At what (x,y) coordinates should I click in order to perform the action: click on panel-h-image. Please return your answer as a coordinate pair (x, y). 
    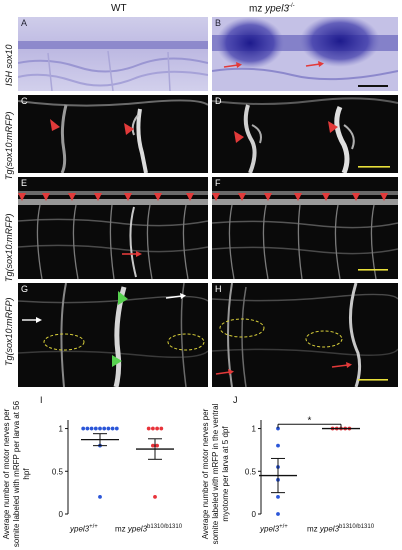
    Looking at the image, I should click on (305, 335).